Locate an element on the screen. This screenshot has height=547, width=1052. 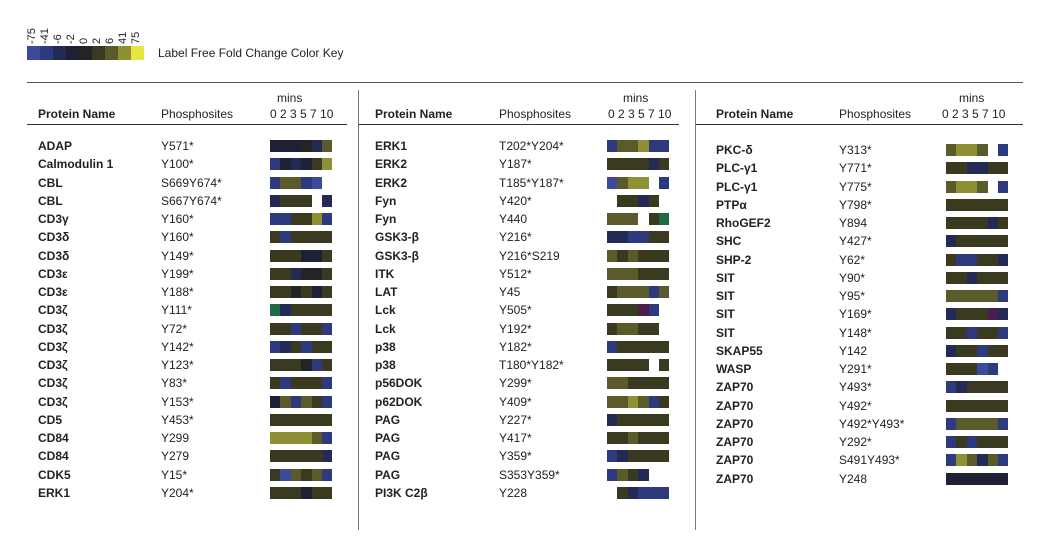
phosphosite: Y90* is located at coordinates (852, 277).